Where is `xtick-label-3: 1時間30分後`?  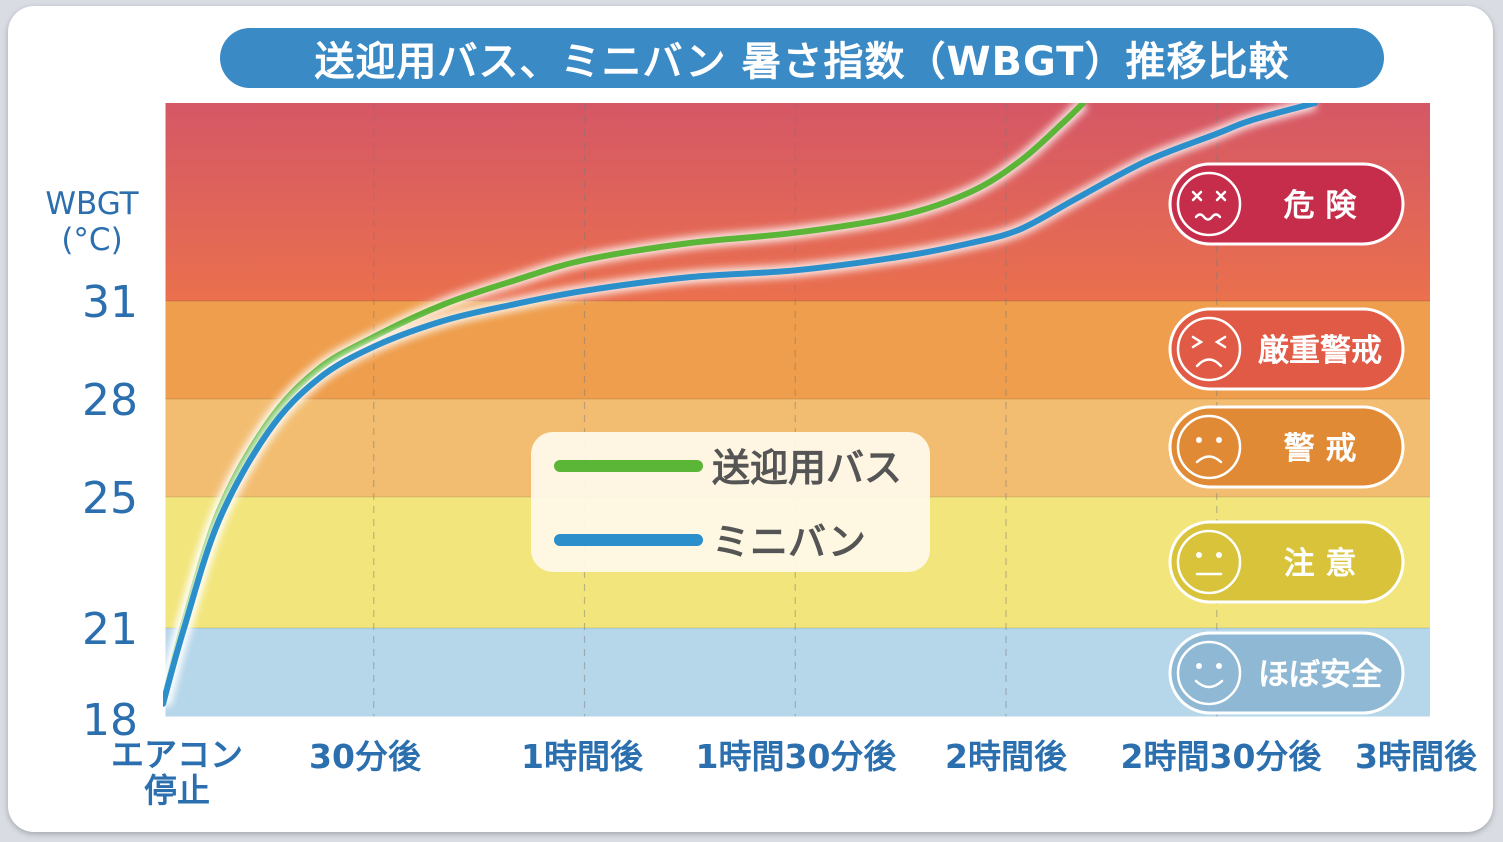 xtick-label-3: 1時間30分後 is located at coordinates (797, 756).